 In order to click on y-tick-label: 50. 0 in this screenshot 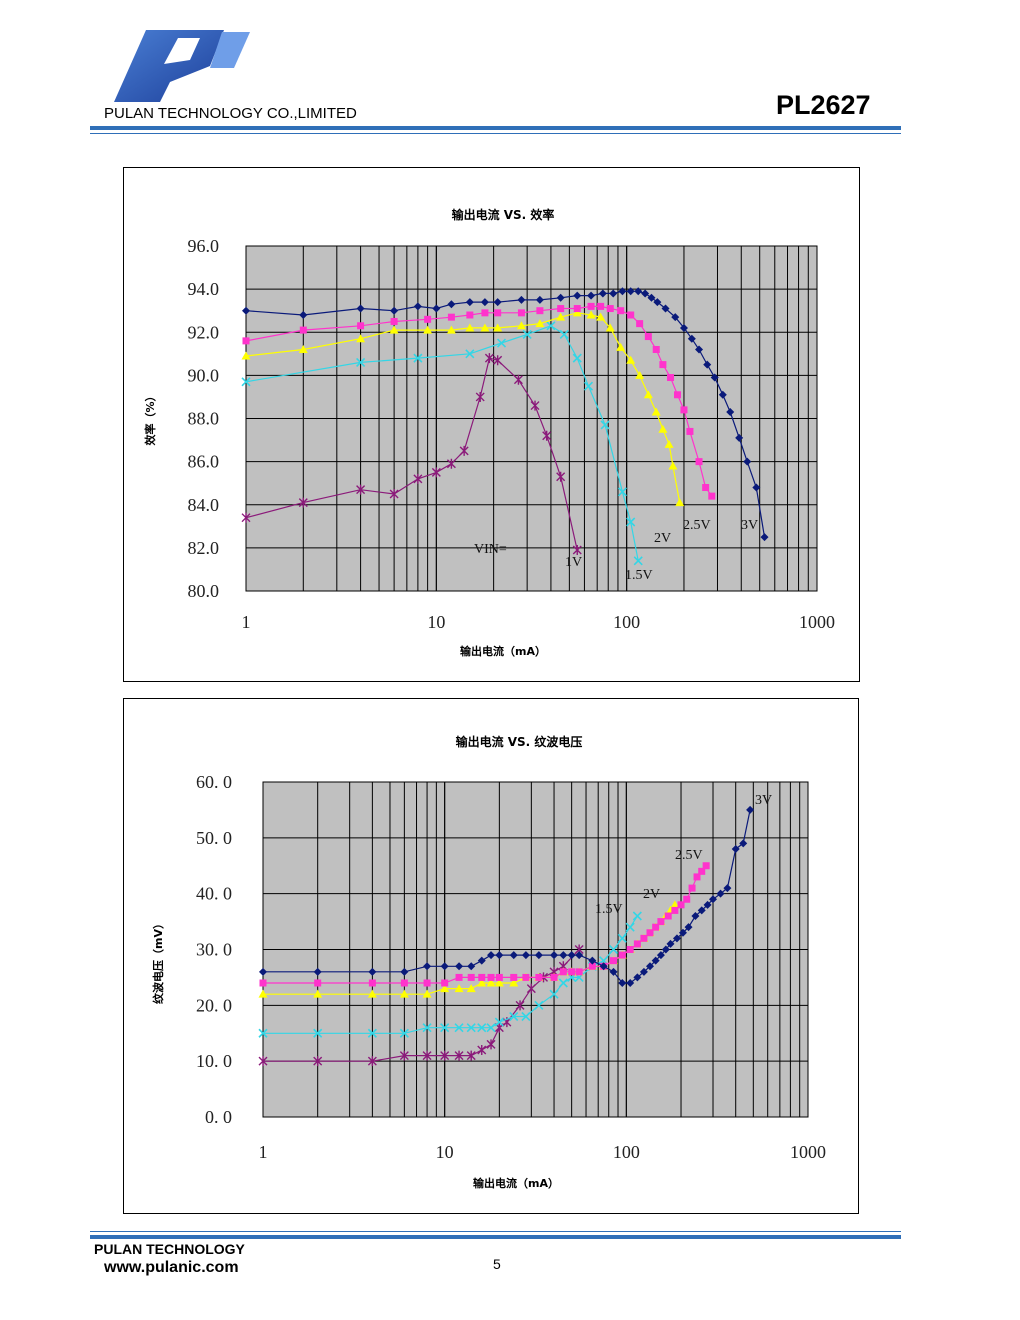, I will do `click(214, 838)`.